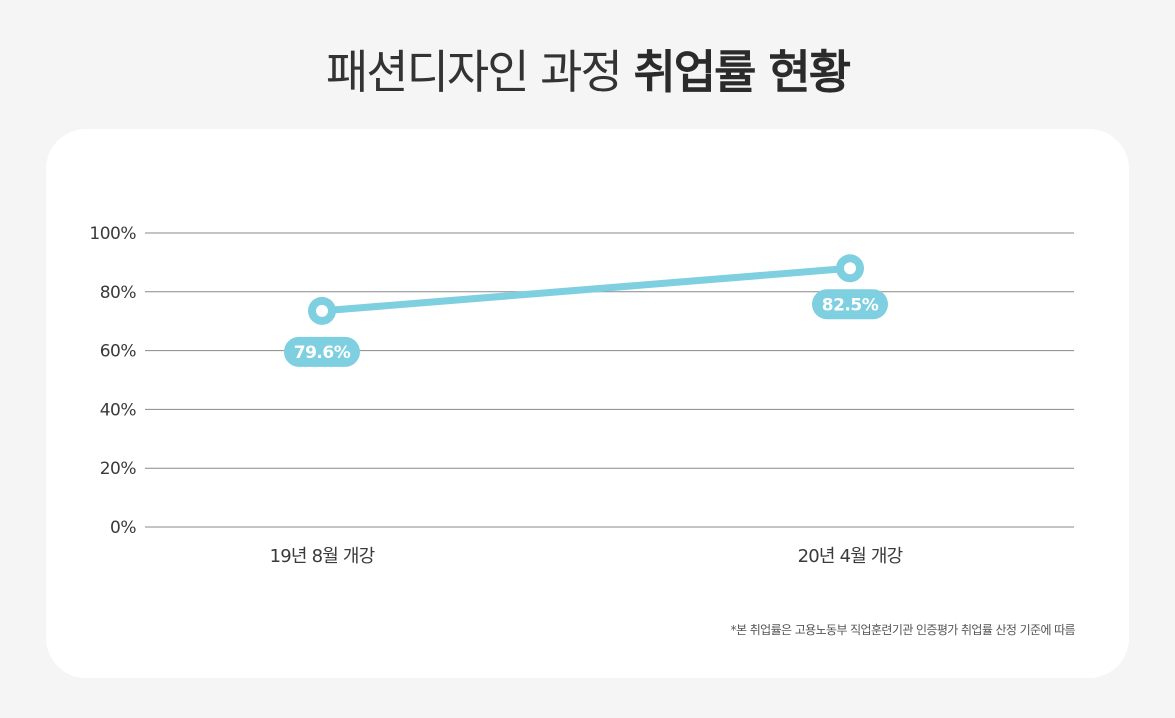 This screenshot has height=718, width=1175. I want to click on y-tick-label: 20%, so click(118, 469).